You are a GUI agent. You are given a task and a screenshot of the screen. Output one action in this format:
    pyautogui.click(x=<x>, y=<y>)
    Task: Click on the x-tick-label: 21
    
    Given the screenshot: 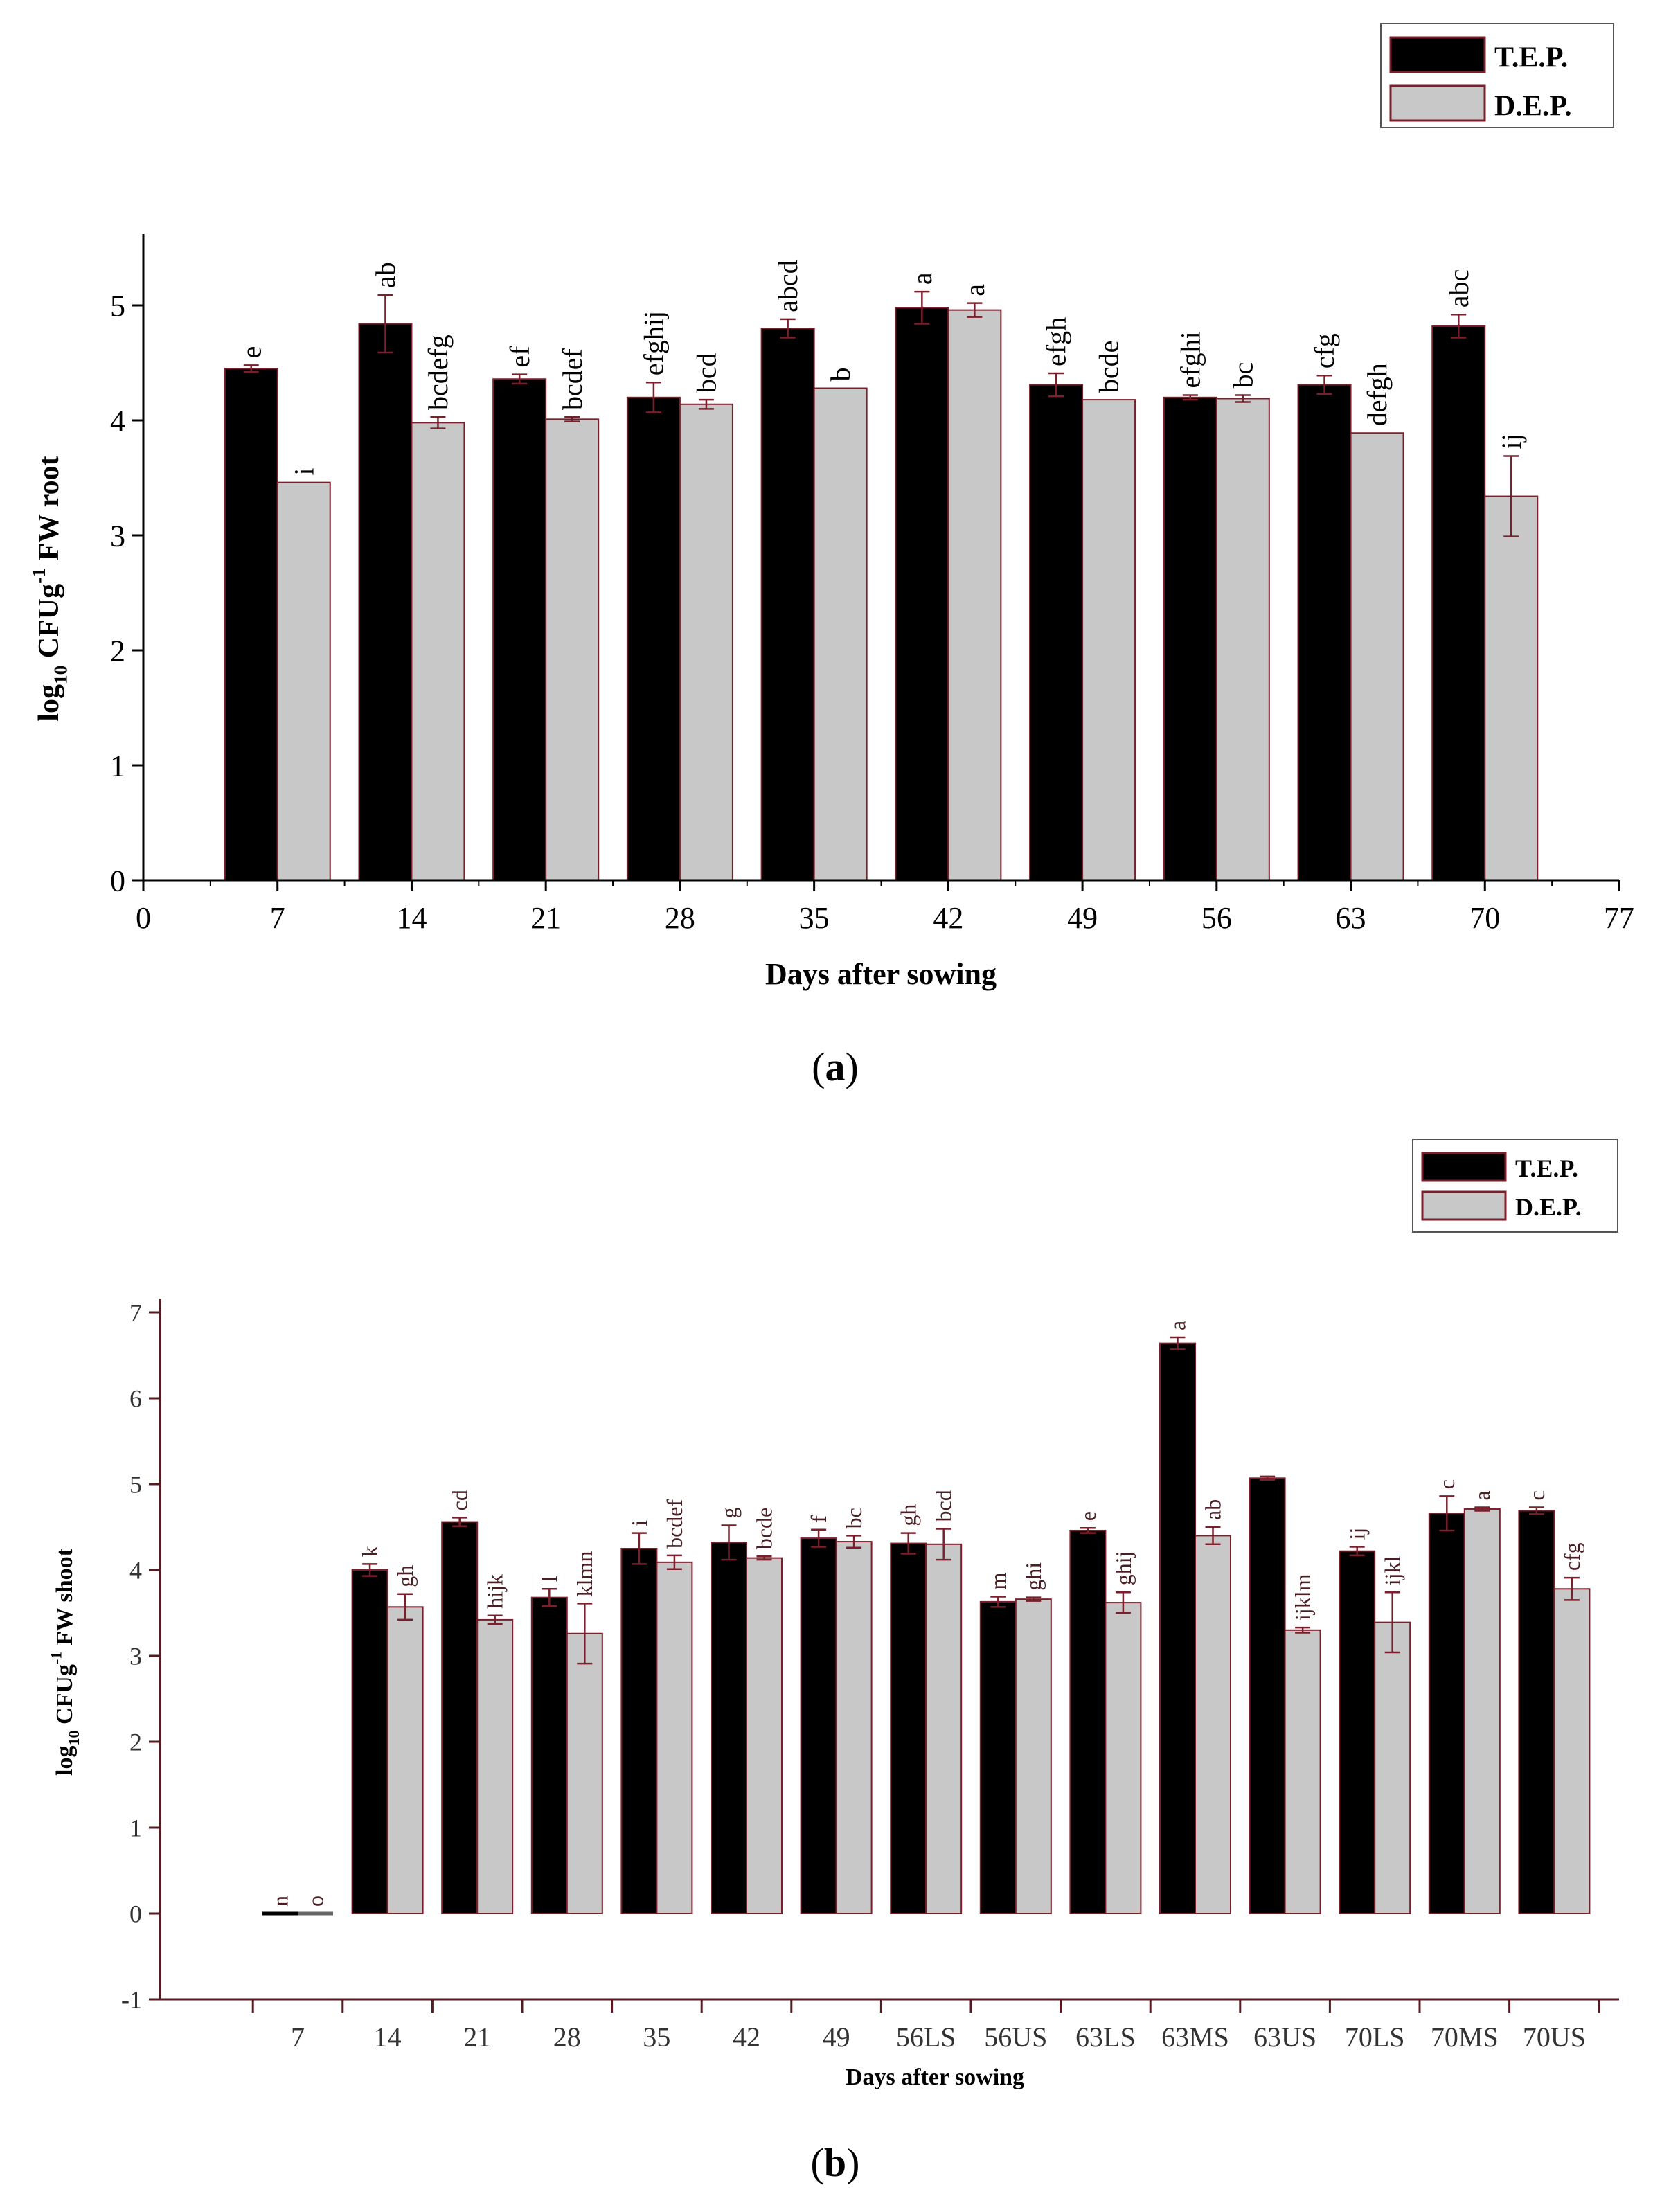 What is the action you would take?
    pyautogui.click(x=477, y=2037)
    